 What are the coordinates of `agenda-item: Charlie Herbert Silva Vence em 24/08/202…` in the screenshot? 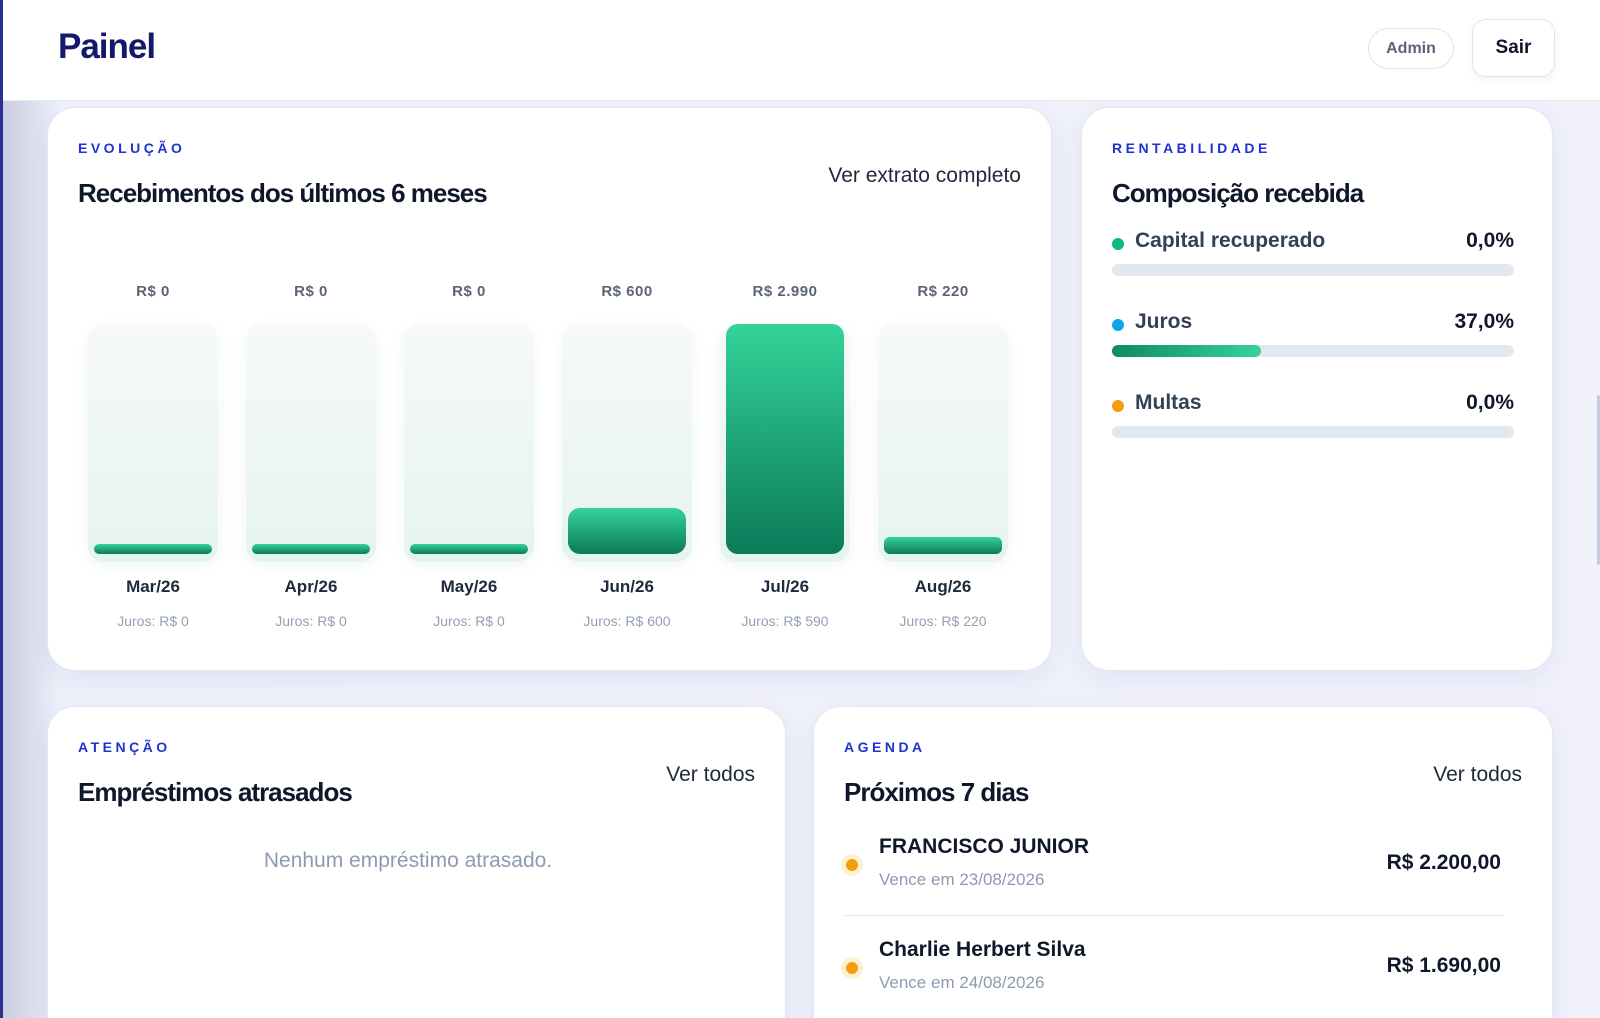 It's located at (1174, 978).